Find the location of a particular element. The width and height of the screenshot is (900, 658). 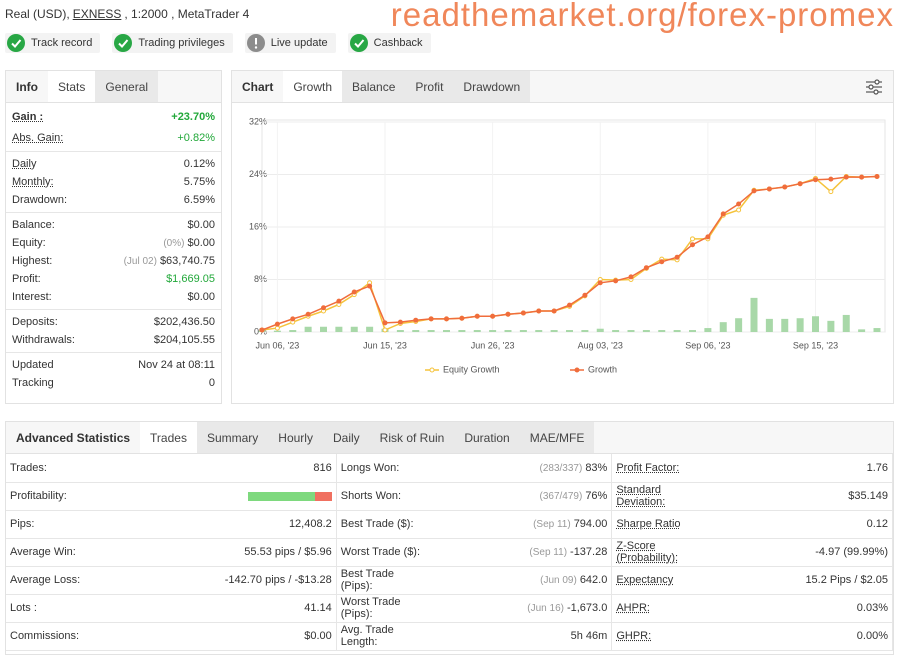

tab: Profit is located at coordinates (429, 86).